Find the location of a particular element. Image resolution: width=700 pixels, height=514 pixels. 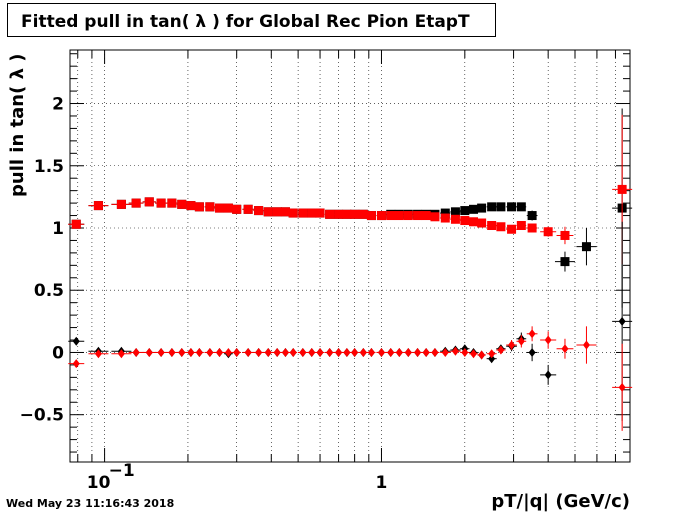

y-tick-label: 0 is located at coordinates (58, 353).